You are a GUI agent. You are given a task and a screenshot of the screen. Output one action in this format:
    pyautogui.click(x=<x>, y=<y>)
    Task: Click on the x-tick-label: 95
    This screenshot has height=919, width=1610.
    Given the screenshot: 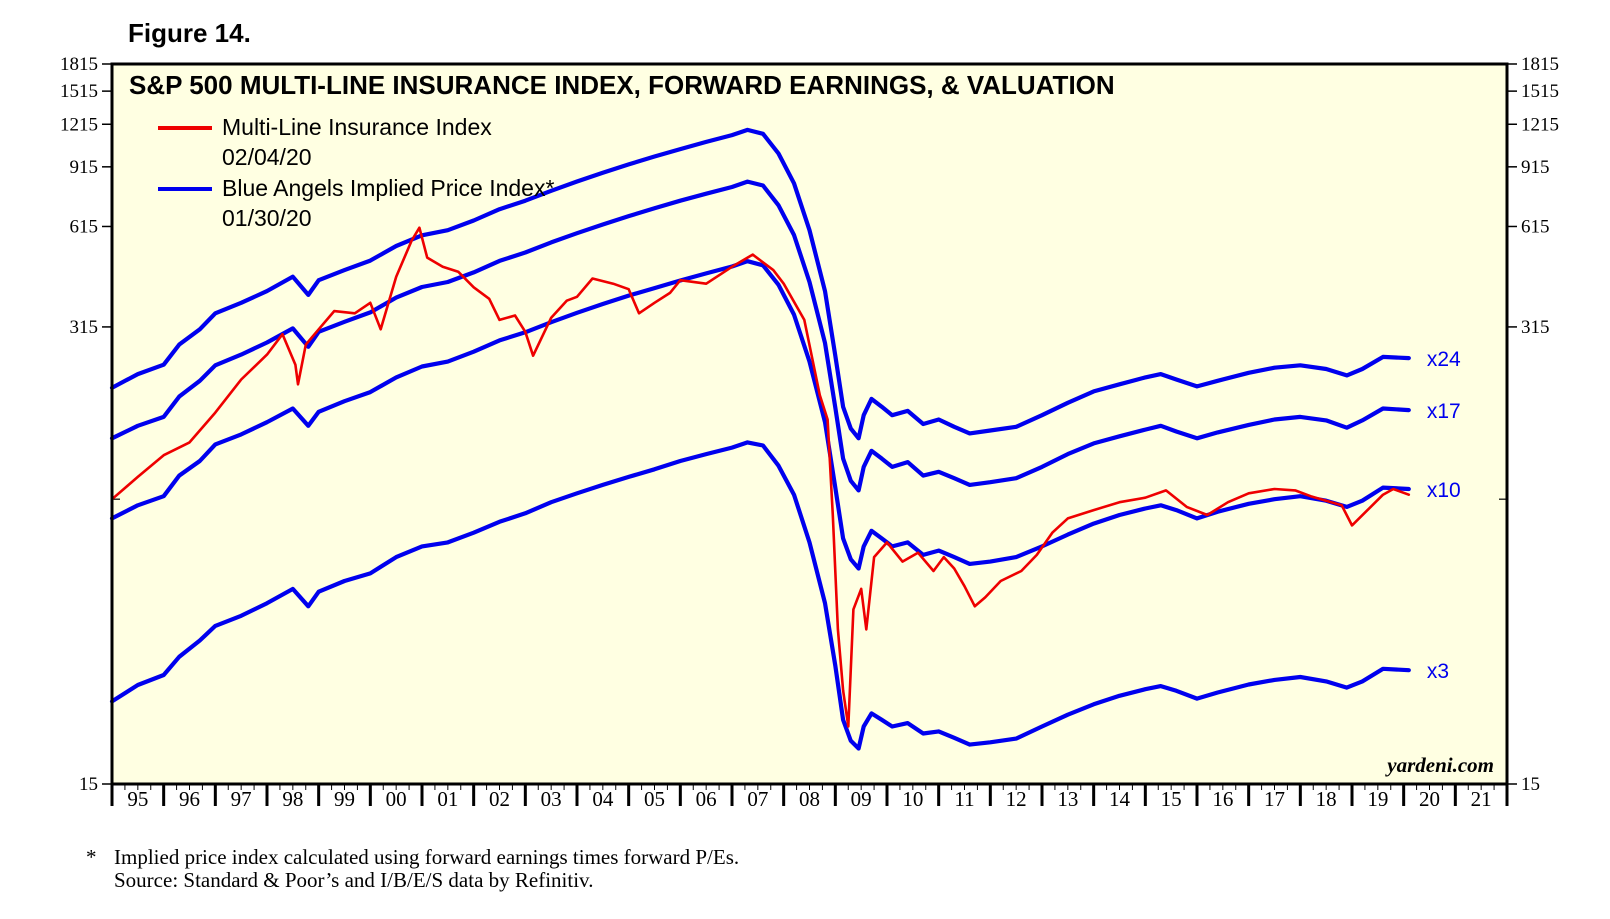 What is the action you would take?
    pyautogui.click(x=137, y=799)
    